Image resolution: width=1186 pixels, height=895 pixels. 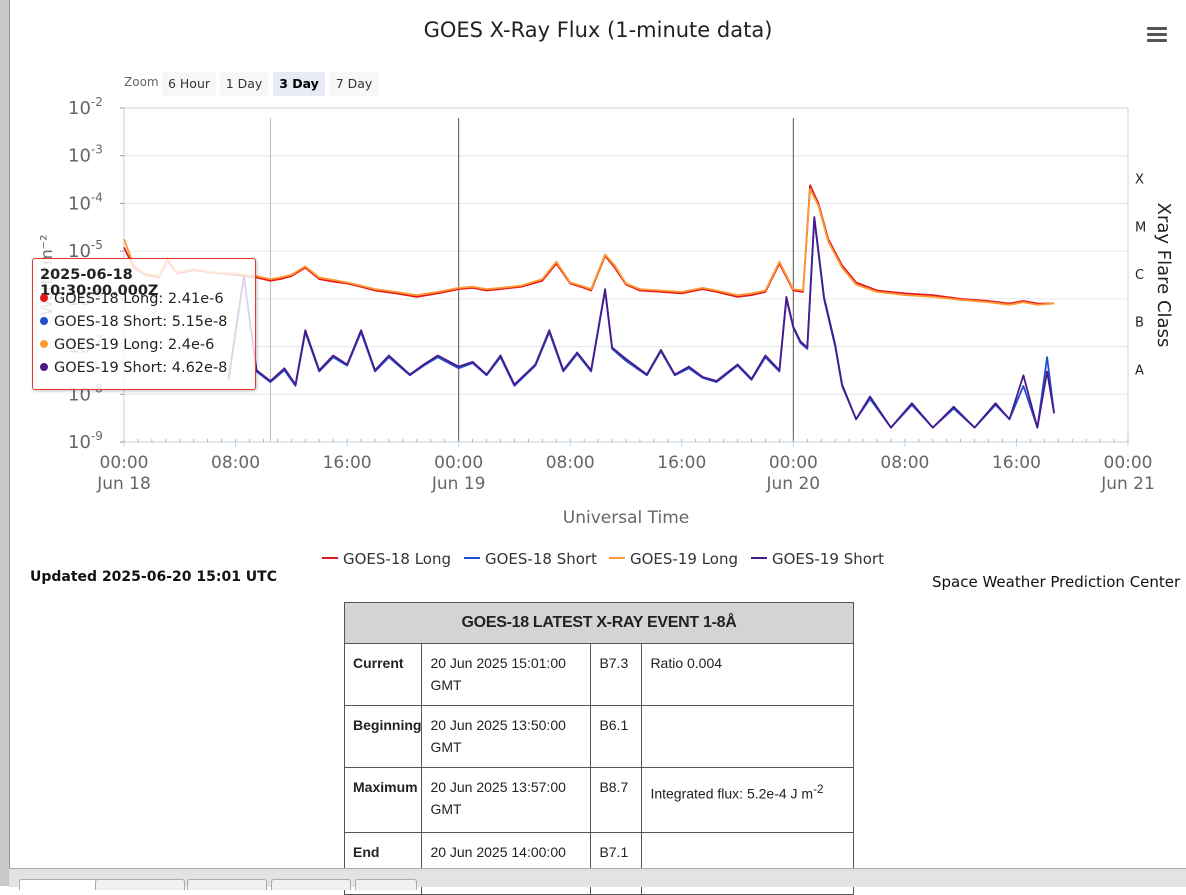 I want to click on x-tick-date-label: Jun 18, so click(x=123, y=484).